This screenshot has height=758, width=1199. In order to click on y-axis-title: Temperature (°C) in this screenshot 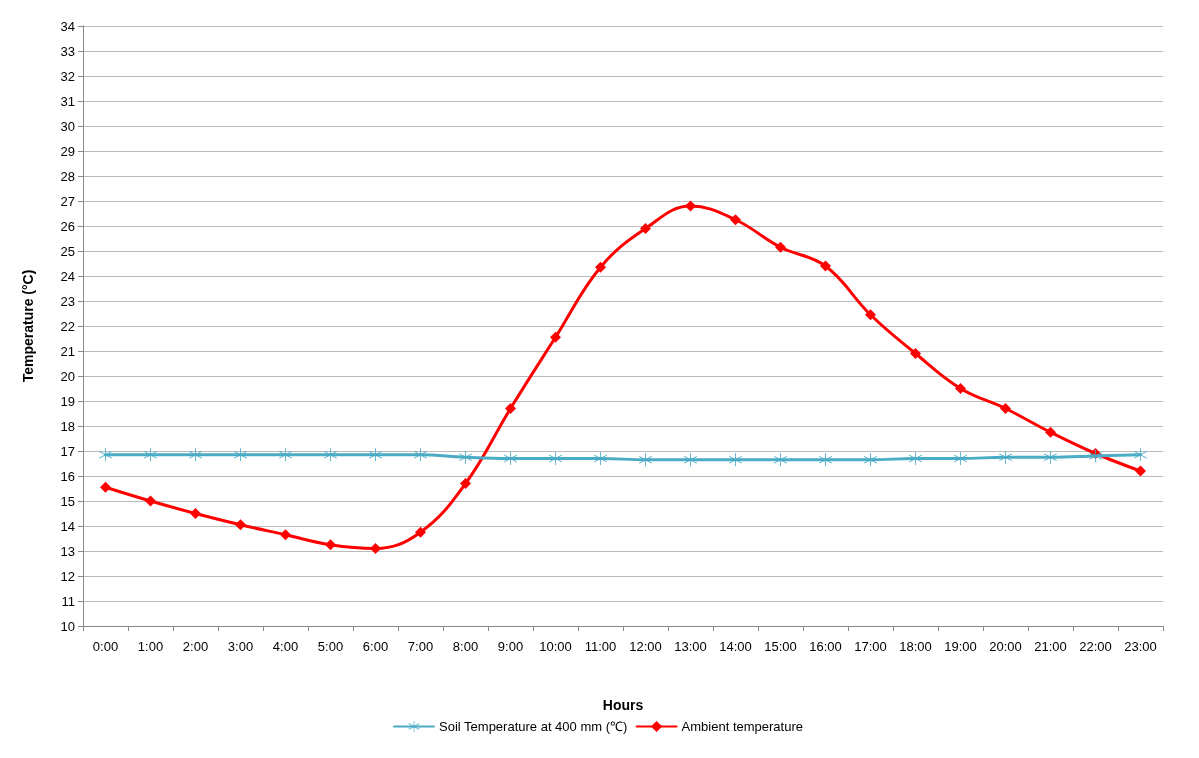, I will do `click(28, 326)`.